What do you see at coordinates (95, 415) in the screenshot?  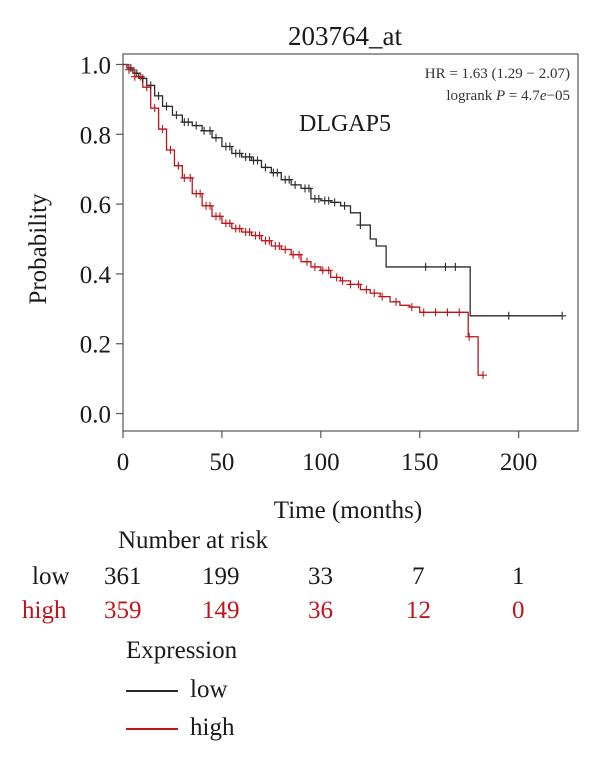 I see `y-tick-label: 0.0` at bounding box center [95, 415].